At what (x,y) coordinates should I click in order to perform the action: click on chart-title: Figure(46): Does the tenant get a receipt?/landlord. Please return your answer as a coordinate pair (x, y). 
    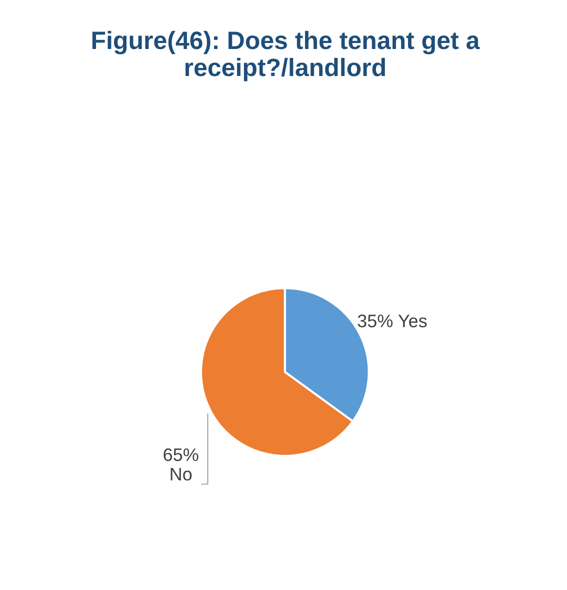
    Looking at the image, I should click on (286, 56).